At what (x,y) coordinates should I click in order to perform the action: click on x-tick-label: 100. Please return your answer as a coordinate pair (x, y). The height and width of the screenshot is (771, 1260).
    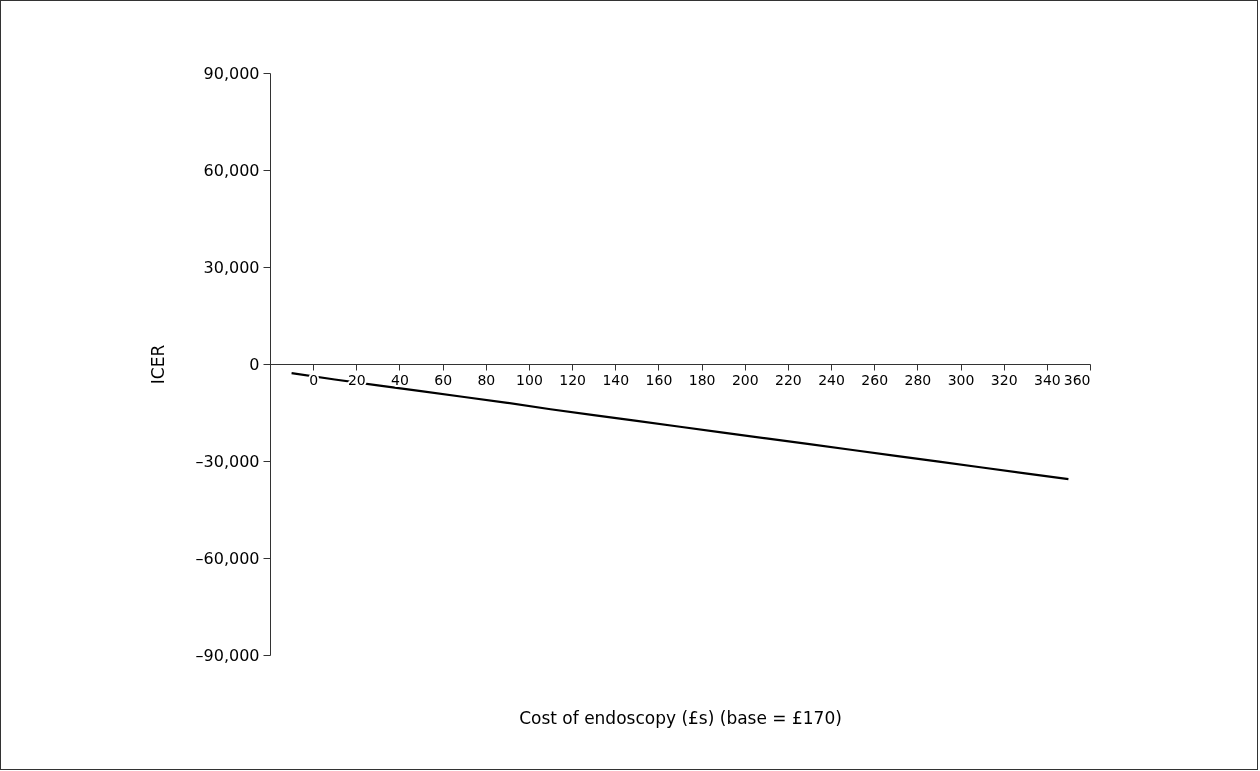
    Looking at the image, I should click on (529, 379).